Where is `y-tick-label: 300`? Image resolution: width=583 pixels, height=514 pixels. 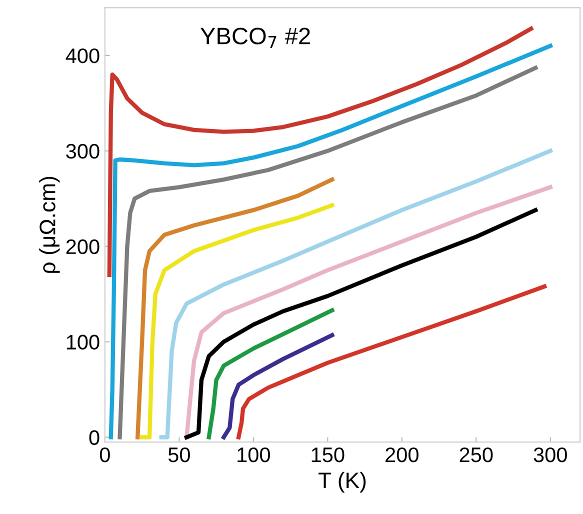
y-tick-label: 300 is located at coordinates (83, 151).